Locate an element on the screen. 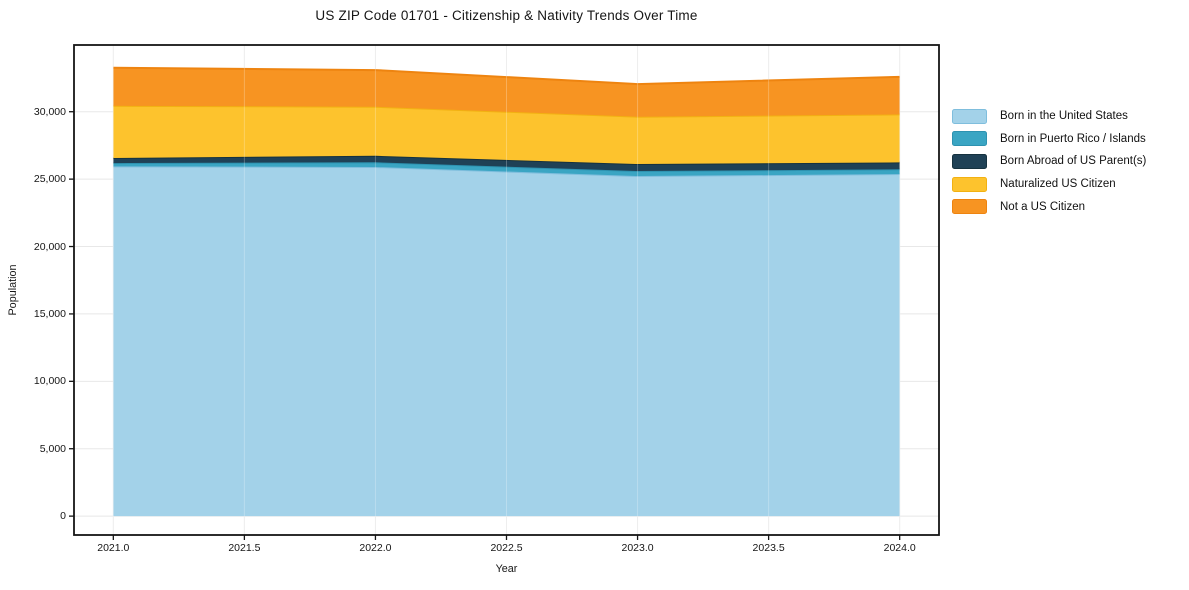 The width and height of the screenshot is (1189, 590). x-axis-label: Year is located at coordinates (506, 569).